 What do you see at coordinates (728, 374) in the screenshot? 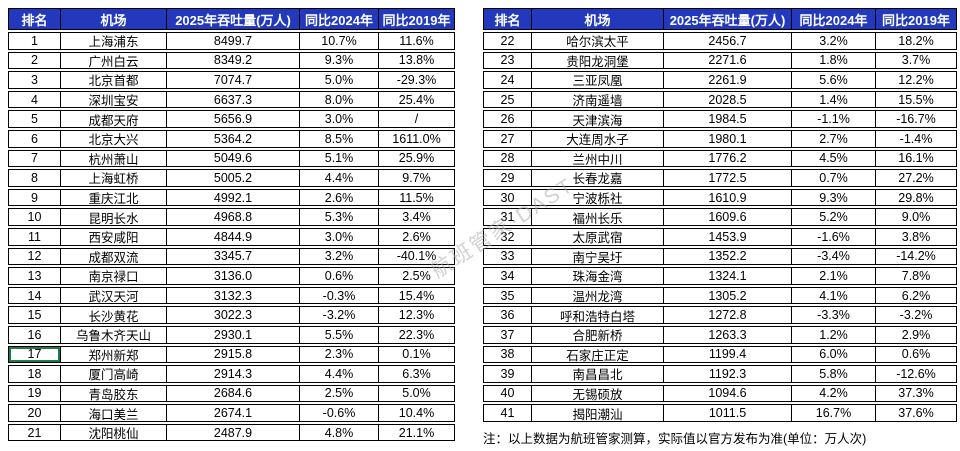
I see `throughput-cell: 1192.3` at bounding box center [728, 374].